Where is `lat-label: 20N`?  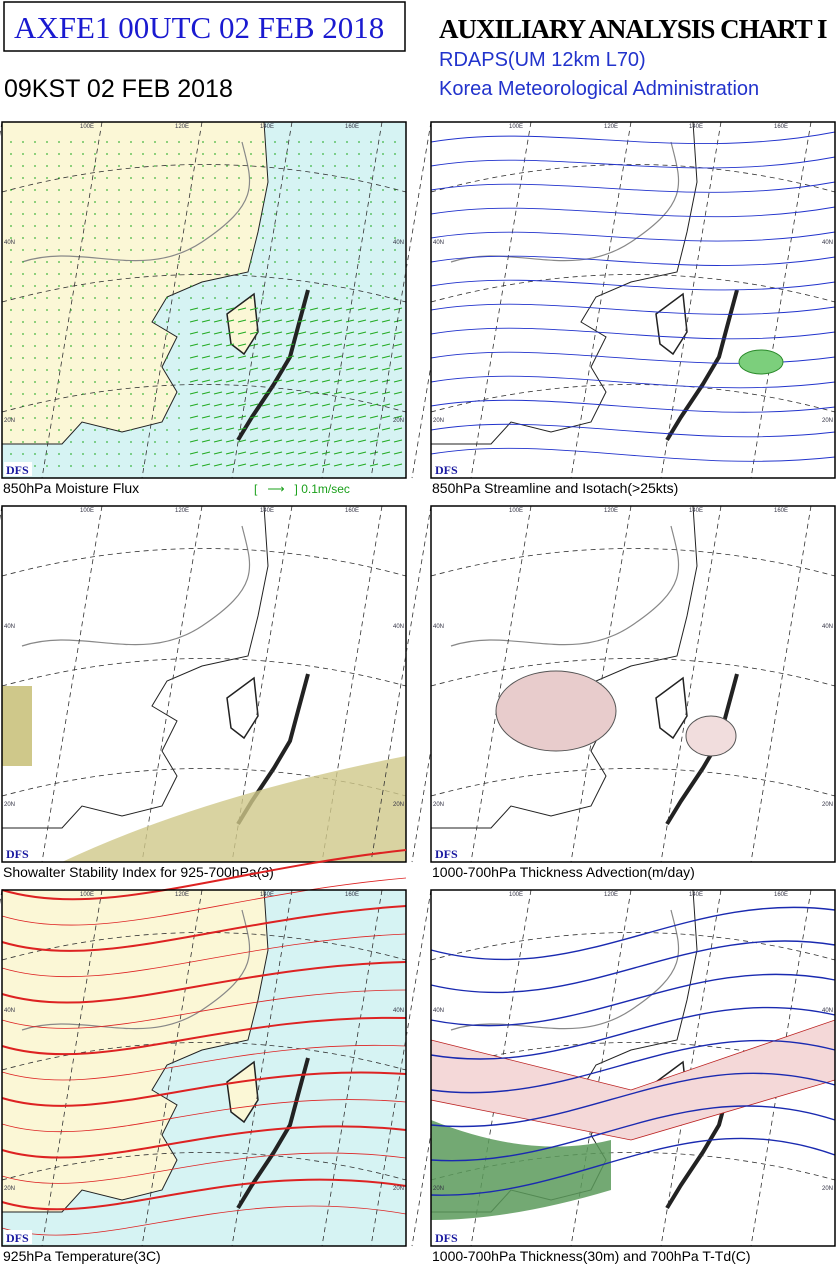 lat-label: 20N is located at coordinates (398, 1189).